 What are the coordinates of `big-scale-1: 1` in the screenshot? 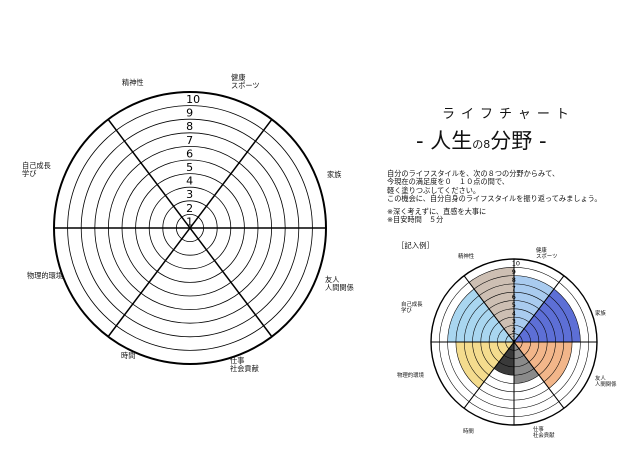 It's located at (189, 221).